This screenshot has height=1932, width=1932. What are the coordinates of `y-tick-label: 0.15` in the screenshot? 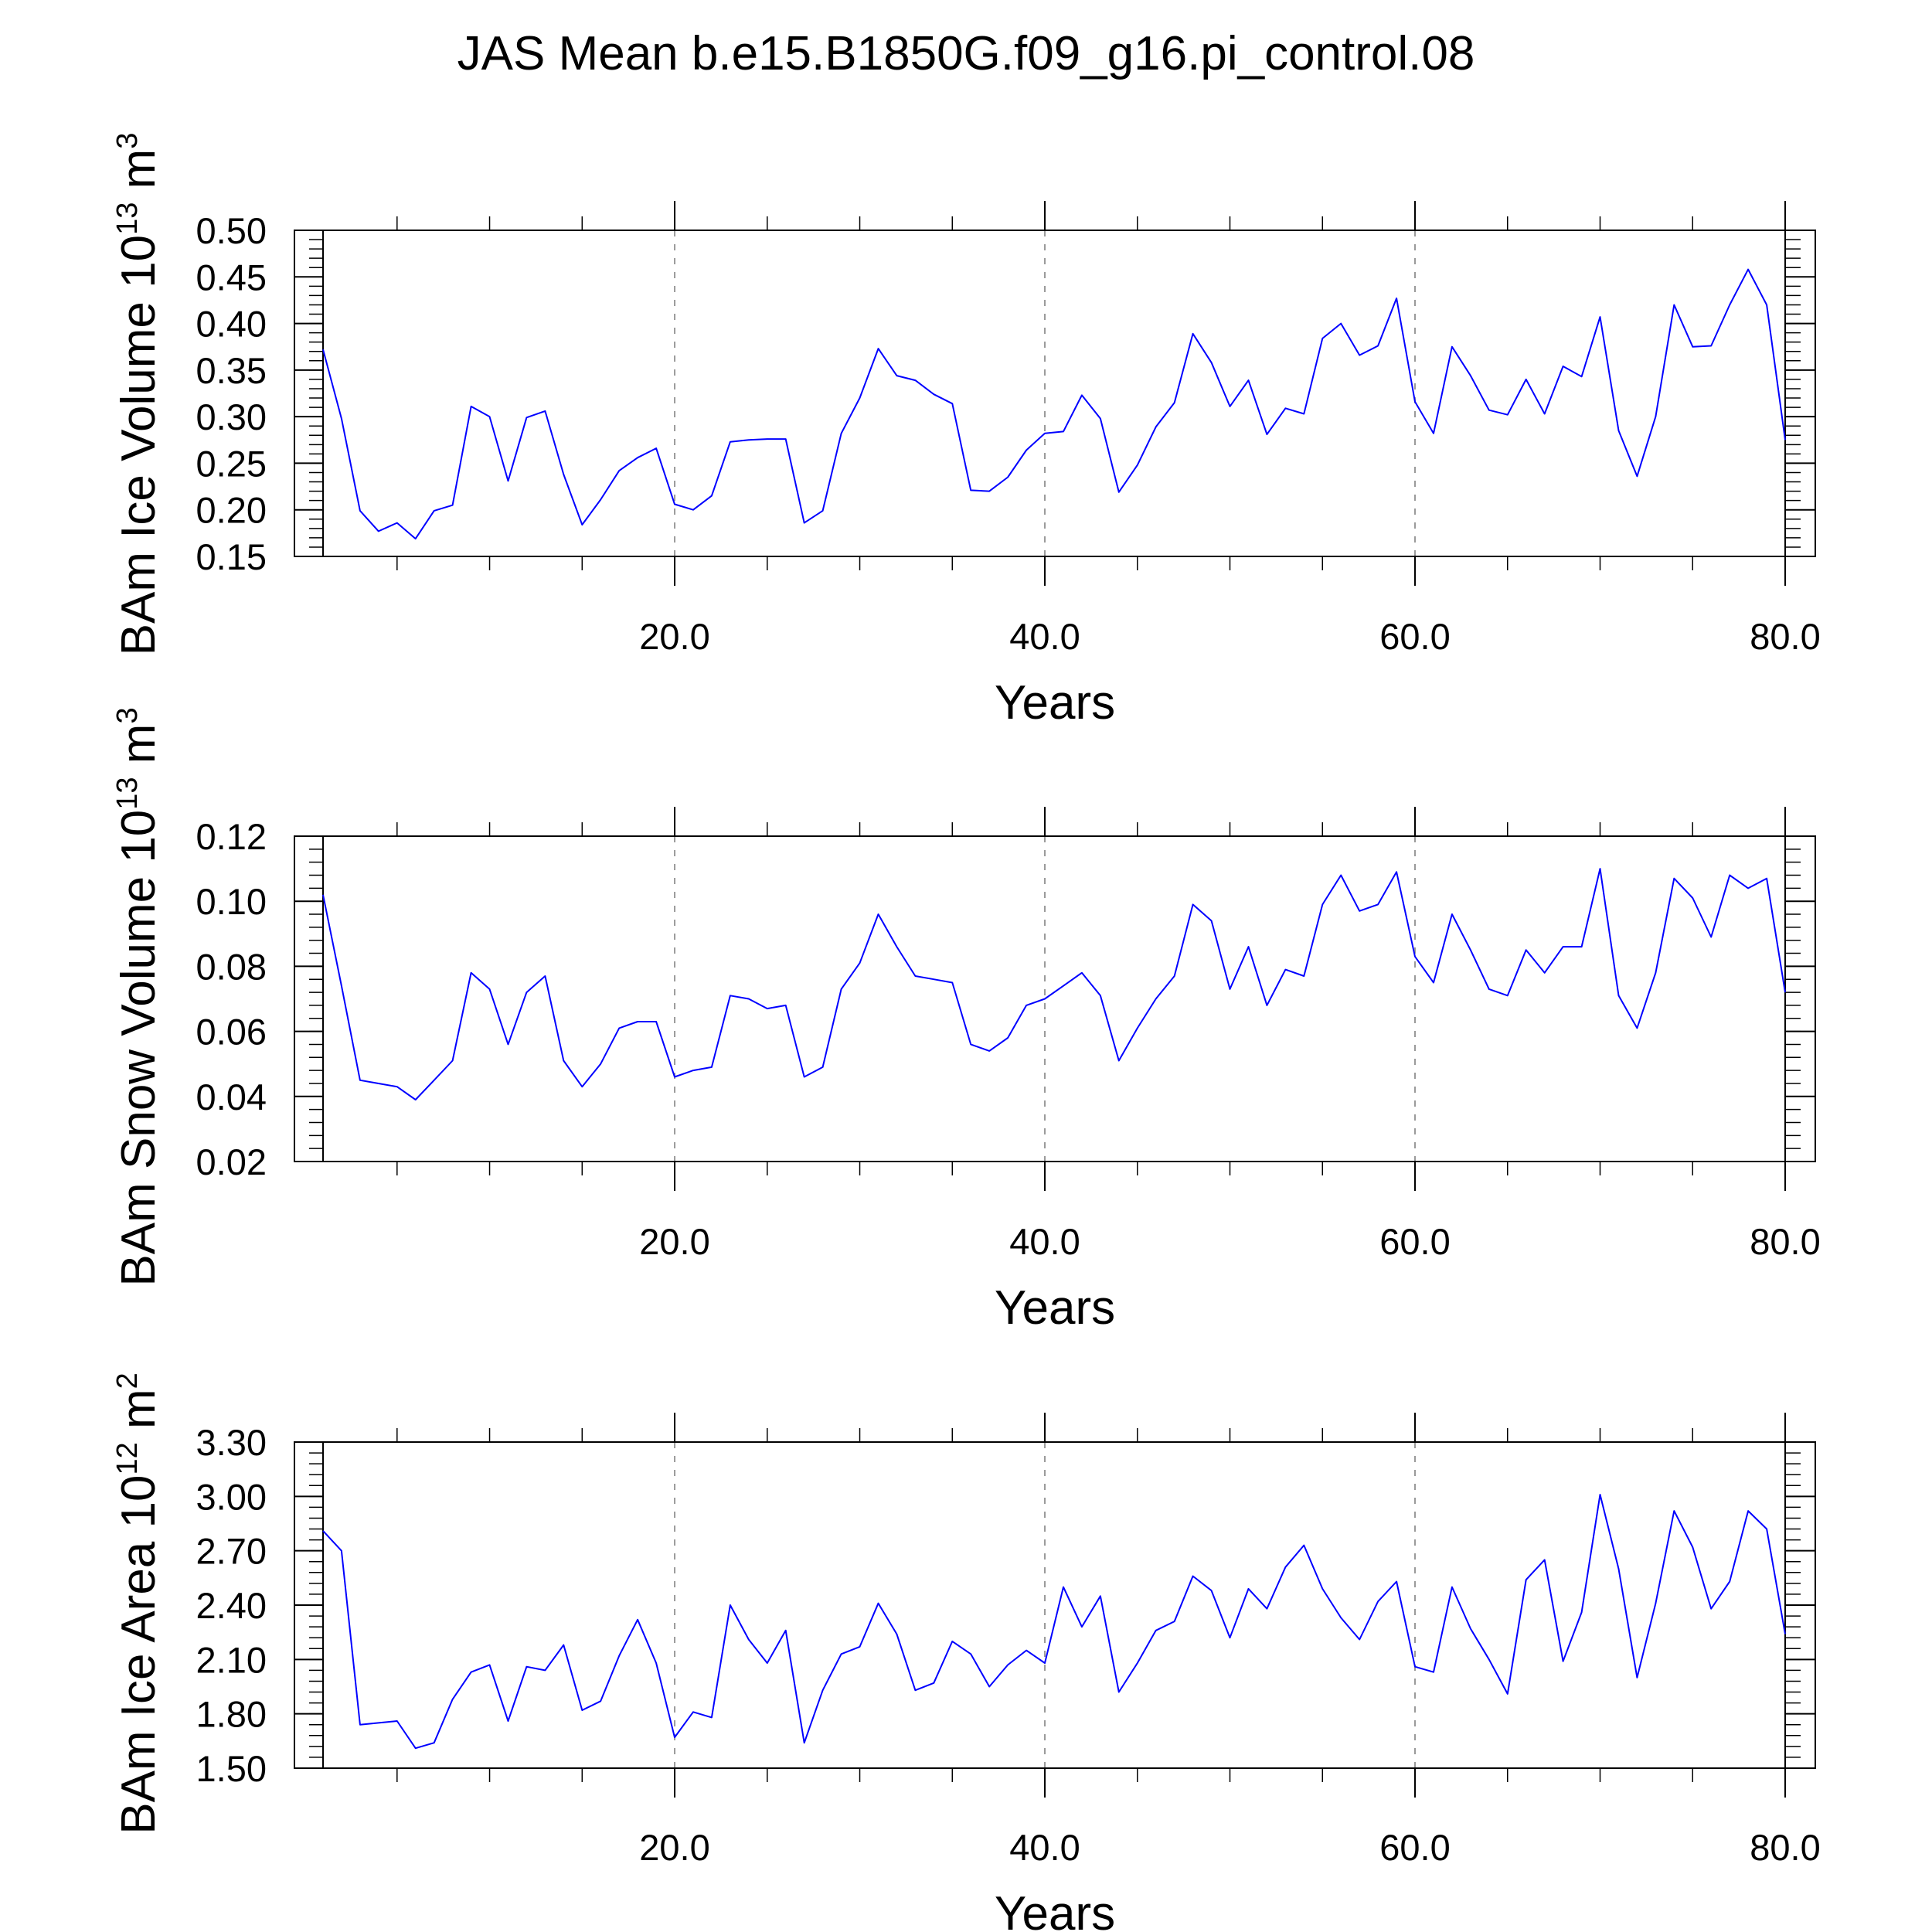 It's located at (232, 556).